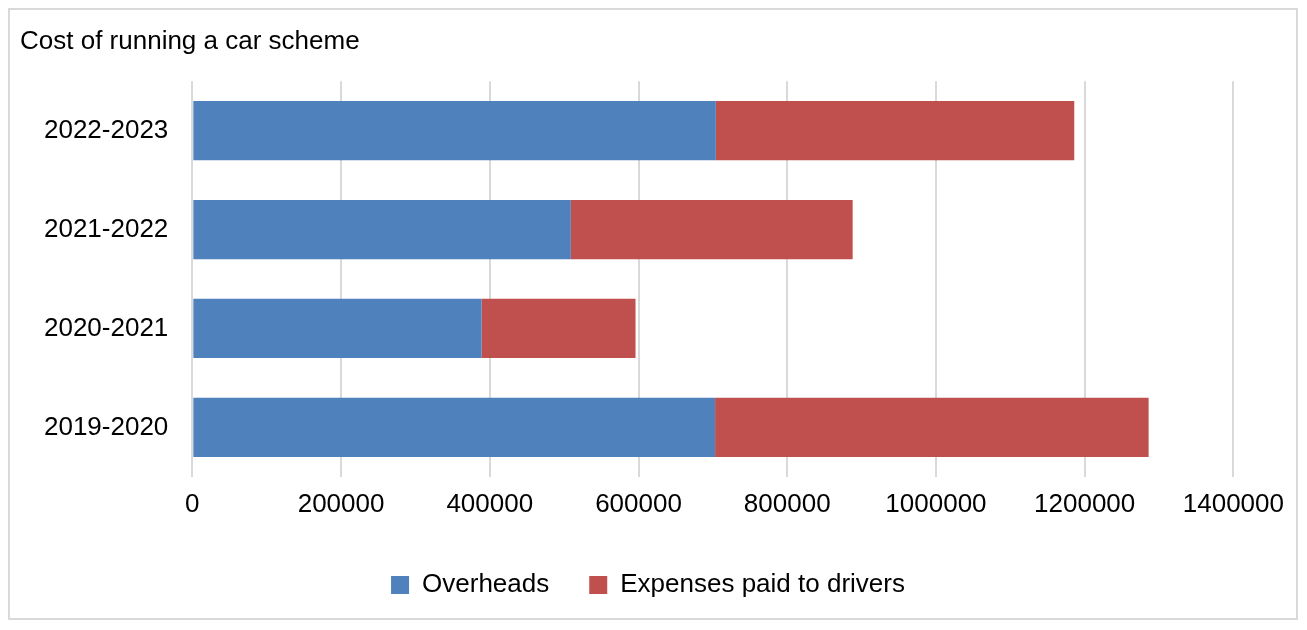 Image resolution: width=1307 pixels, height=630 pixels. I want to click on x-tick-label: 0, so click(192, 502).